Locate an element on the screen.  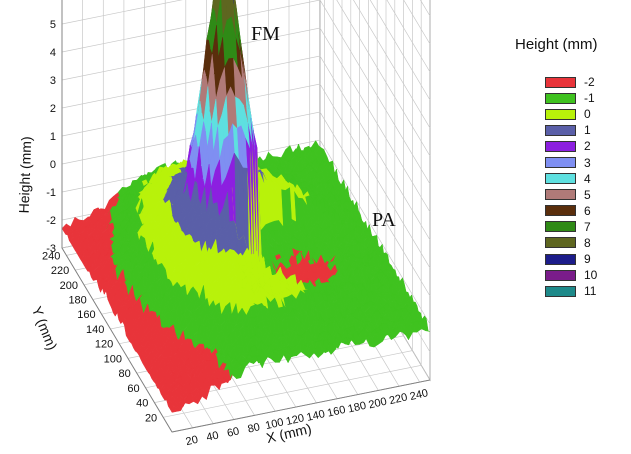
legend-item: 11 is located at coordinates (571, 291).